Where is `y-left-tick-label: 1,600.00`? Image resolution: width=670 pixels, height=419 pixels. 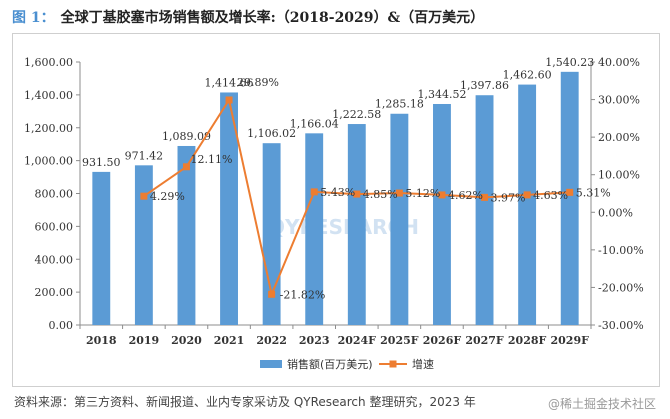 y-left-tick-label: 1,600.00 is located at coordinates (48, 62).